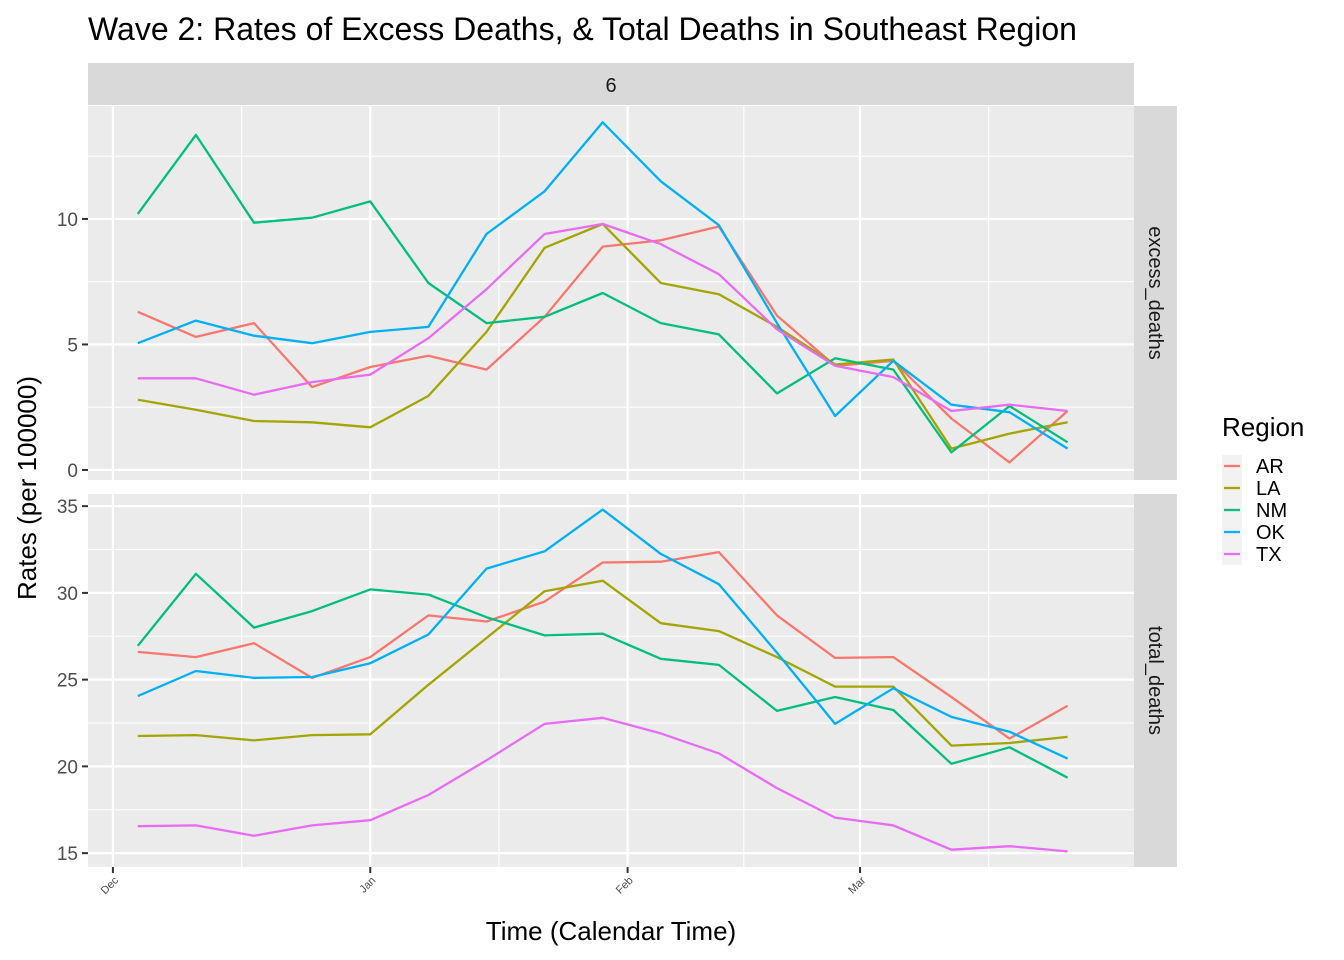 The width and height of the screenshot is (1344, 960). What do you see at coordinates (67, 507) in the screenshot?
I see `y-tick-label: 35` at bounding box center [67, 507].